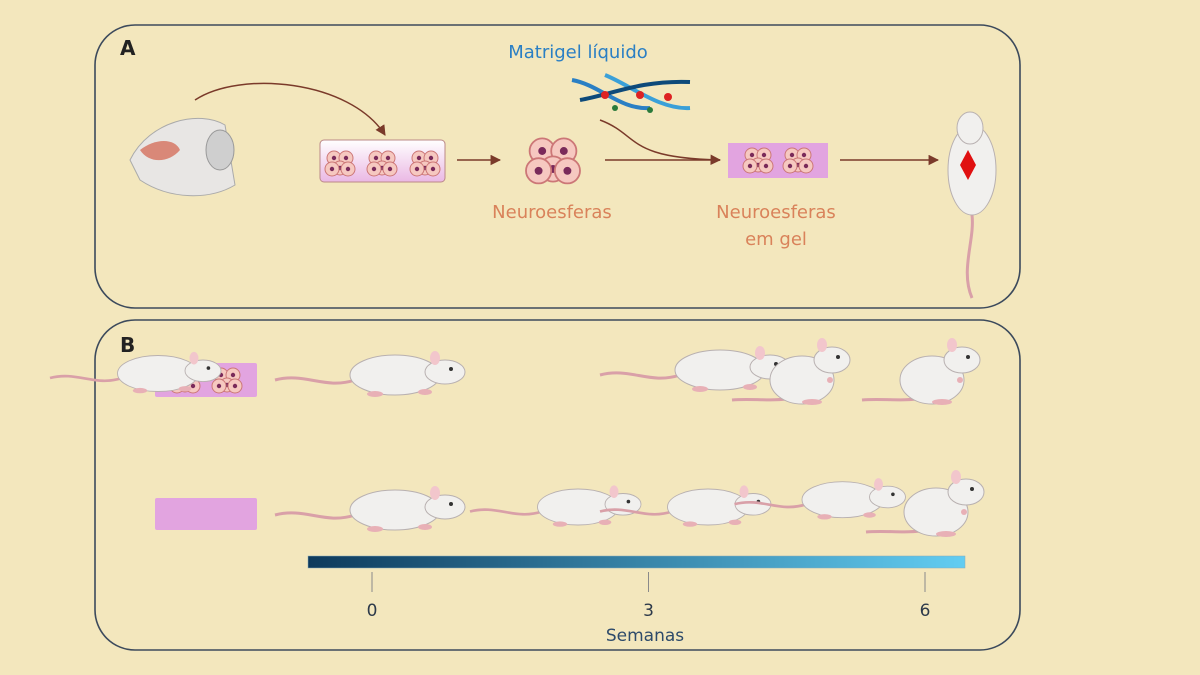  I want to click on tick-label: 6, so click(925, 611).